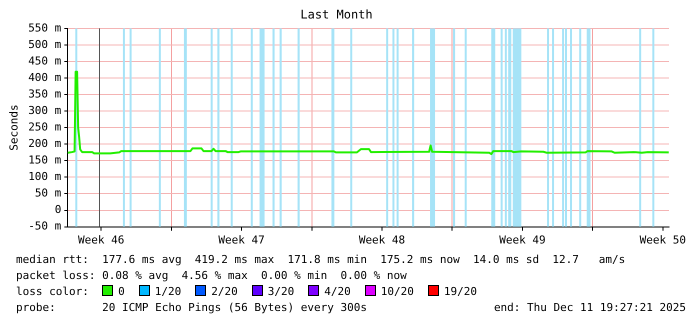  I want to click on y-tick-label: -50 m, so click(45, 226).